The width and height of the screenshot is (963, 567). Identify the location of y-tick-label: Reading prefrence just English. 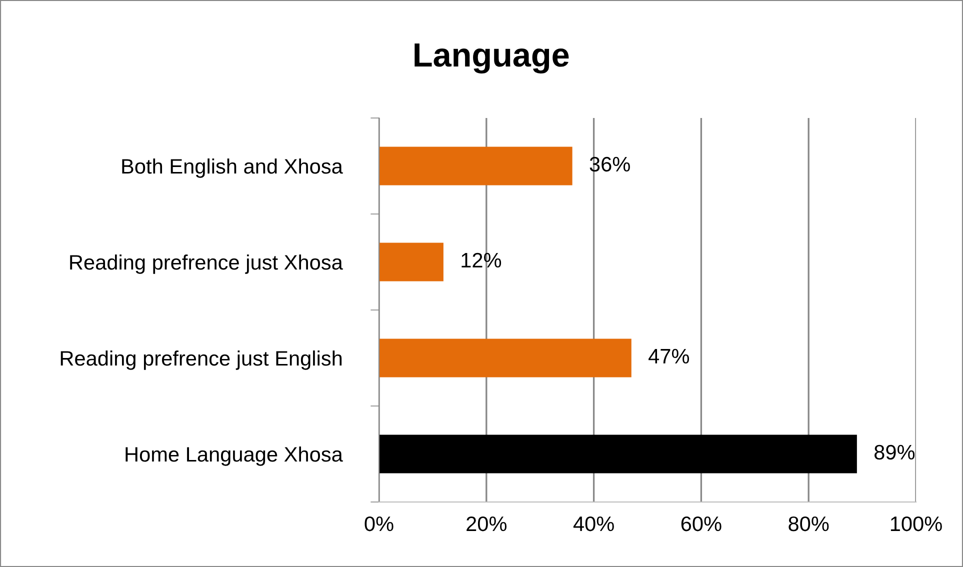
(201, 360).